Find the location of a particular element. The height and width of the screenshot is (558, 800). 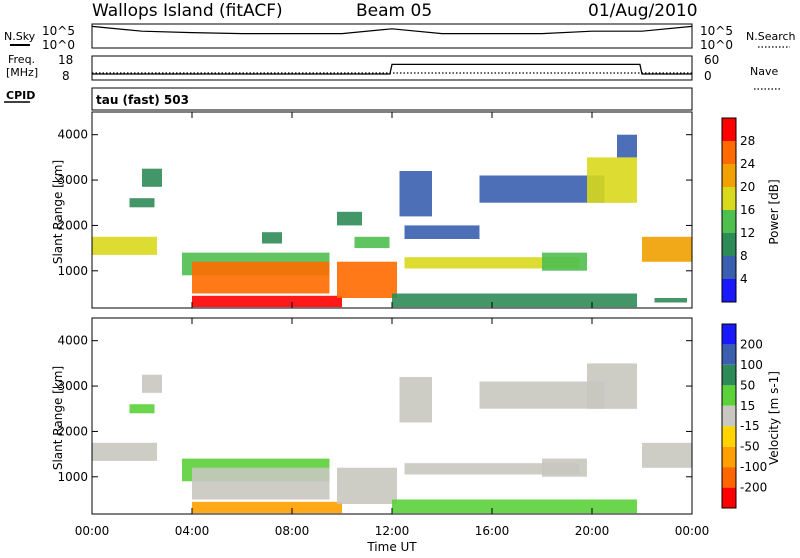

nsky-frame is located at coordinates (392, 36).